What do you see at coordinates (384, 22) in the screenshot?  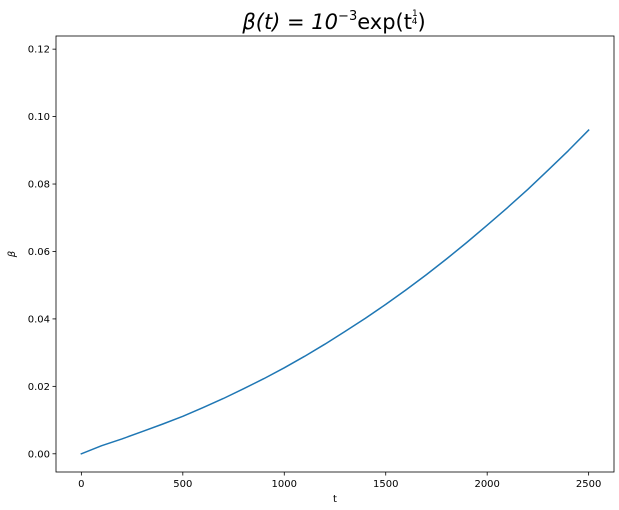 I see `chart-title-function: exp(t` at bounding box center [384, 22].